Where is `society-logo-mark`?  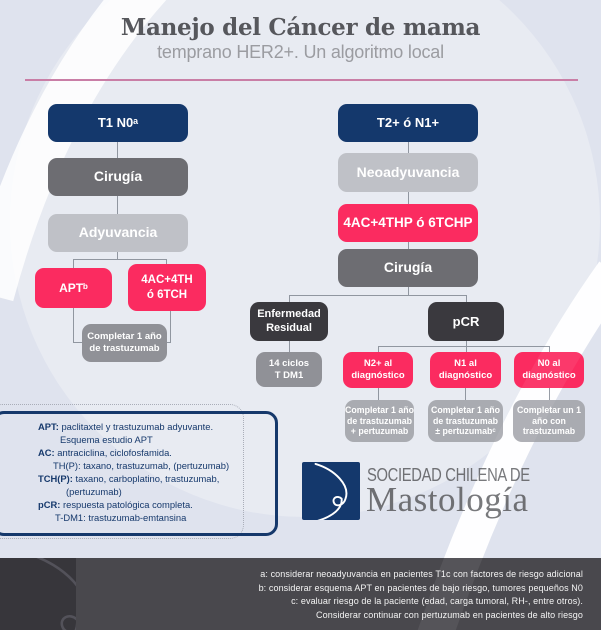
society-logo-mark is located at coordinates (331, 492).